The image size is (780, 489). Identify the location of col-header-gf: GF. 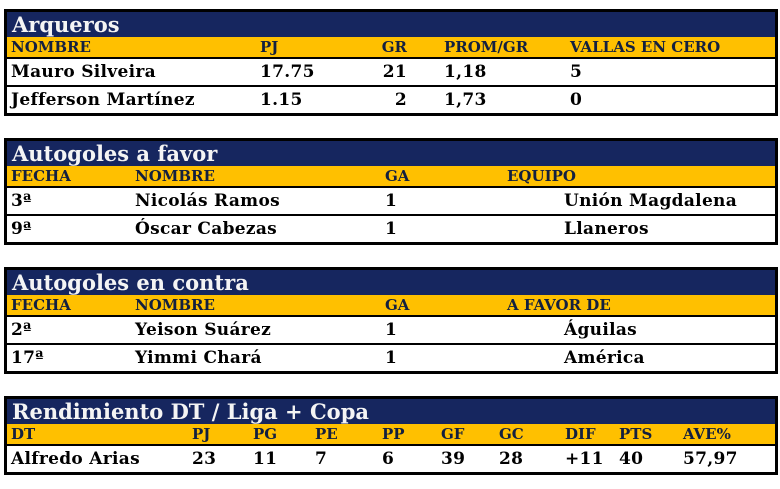
(453, 434).